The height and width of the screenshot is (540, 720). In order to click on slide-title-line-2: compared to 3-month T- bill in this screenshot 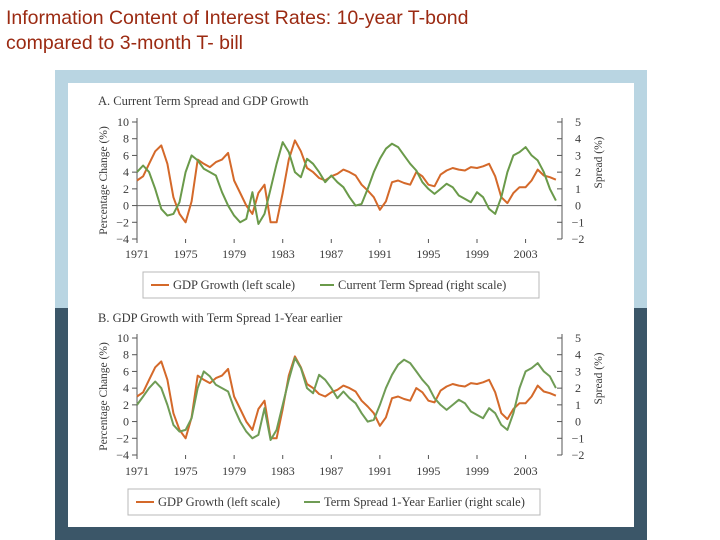, I will do `click(124, 43)`.